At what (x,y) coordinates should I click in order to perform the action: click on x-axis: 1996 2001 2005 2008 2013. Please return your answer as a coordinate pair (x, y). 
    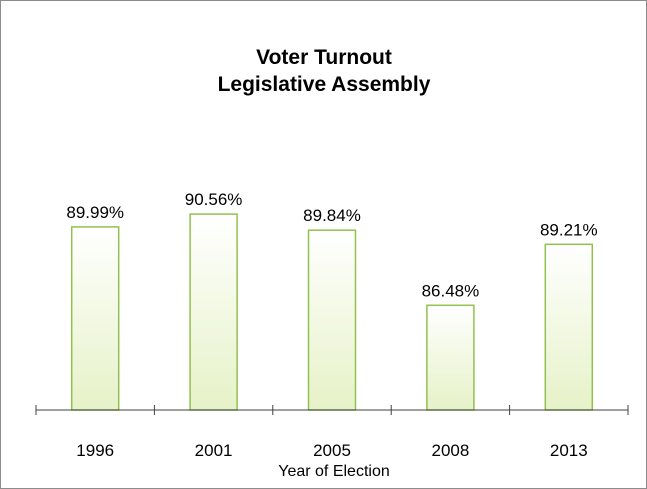
    Looking at the image, I should click on (332, 432).